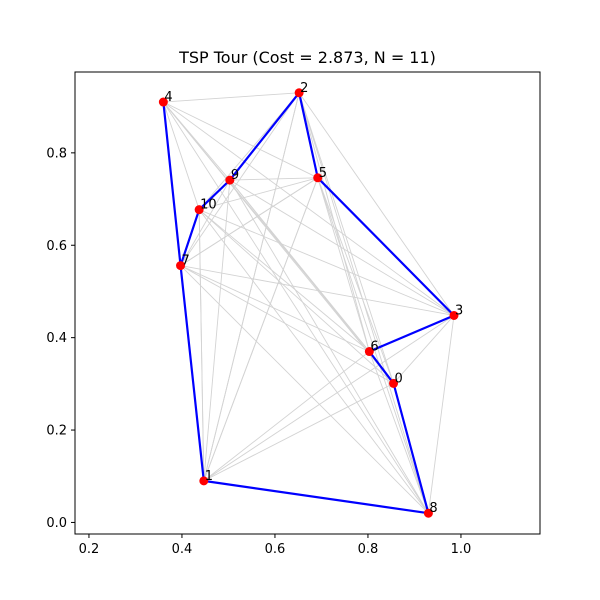 Image resolution: width=600 pixels, height=600 pixels. I want to click on node-label-1: 1, so click(209, 476).